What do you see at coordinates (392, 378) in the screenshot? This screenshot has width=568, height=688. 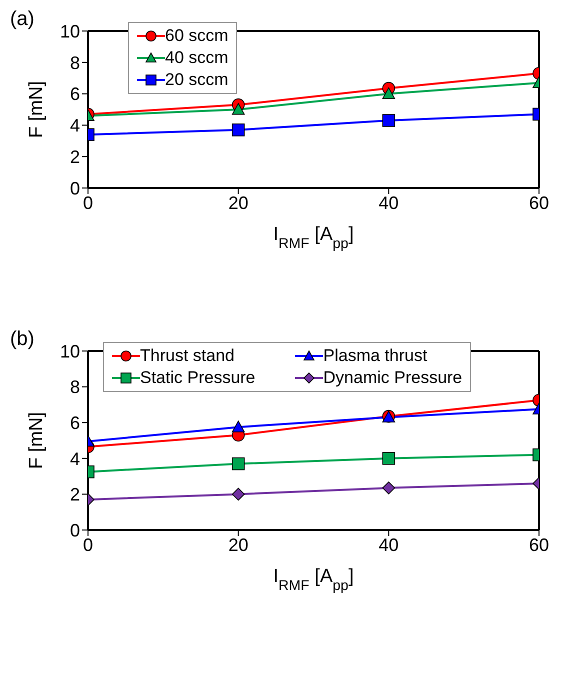 I see `legend-label: Dynamic Pressure` at bounding box center [392, 378].